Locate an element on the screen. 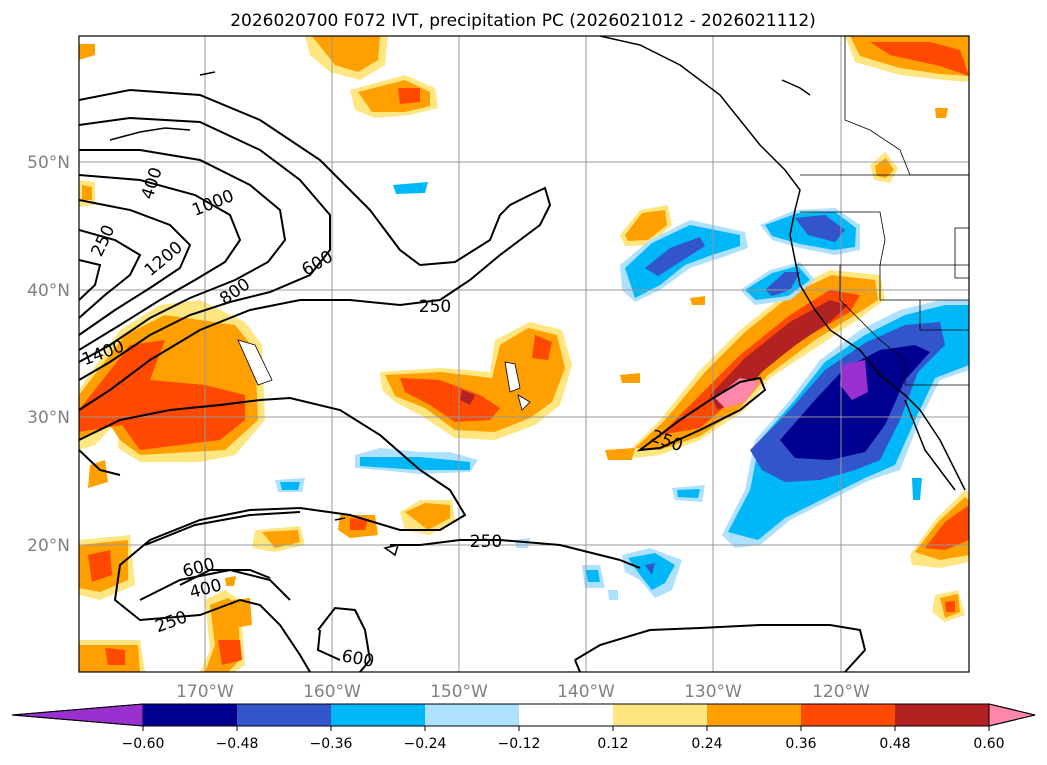 This screenshot has width=1047, height=765. contour-label: 400 is located at coordinates (152, 183).